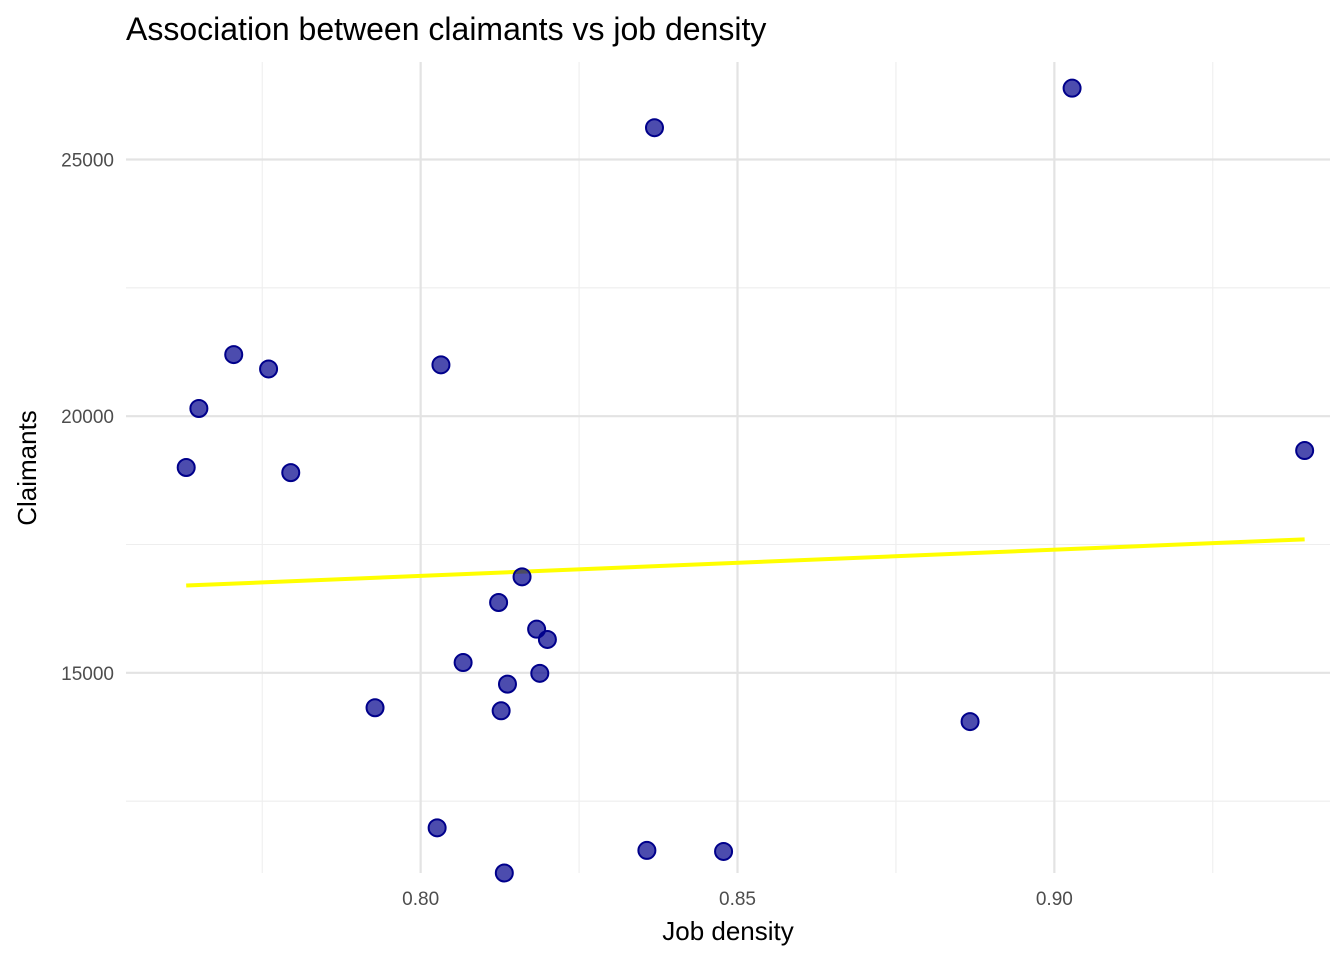 The image size is (1344, 960). I want to click on trend-line, so click(745, 562).